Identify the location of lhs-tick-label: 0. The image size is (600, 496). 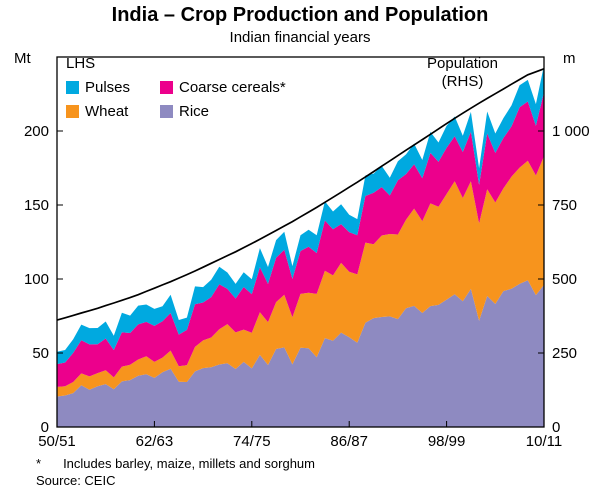
(45, 427).